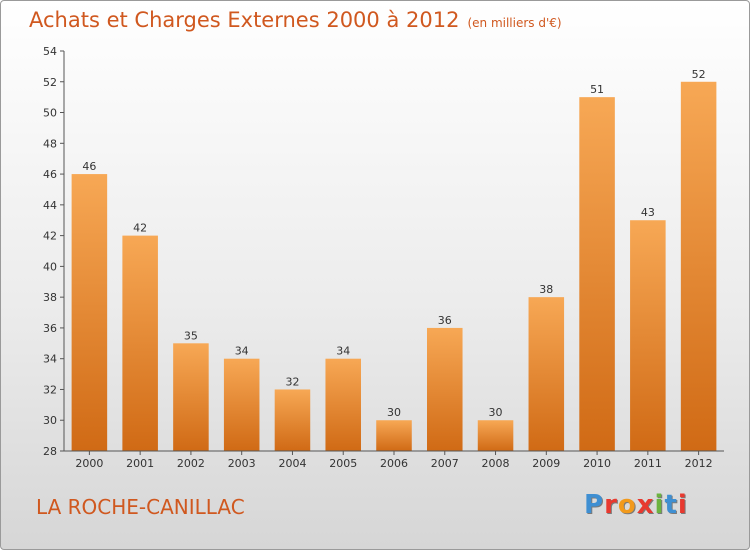 The image size is (750, 550). Describe the element at coordinates (496, 412) in the screenshot. I see `value-label-2008: 30` at that location.